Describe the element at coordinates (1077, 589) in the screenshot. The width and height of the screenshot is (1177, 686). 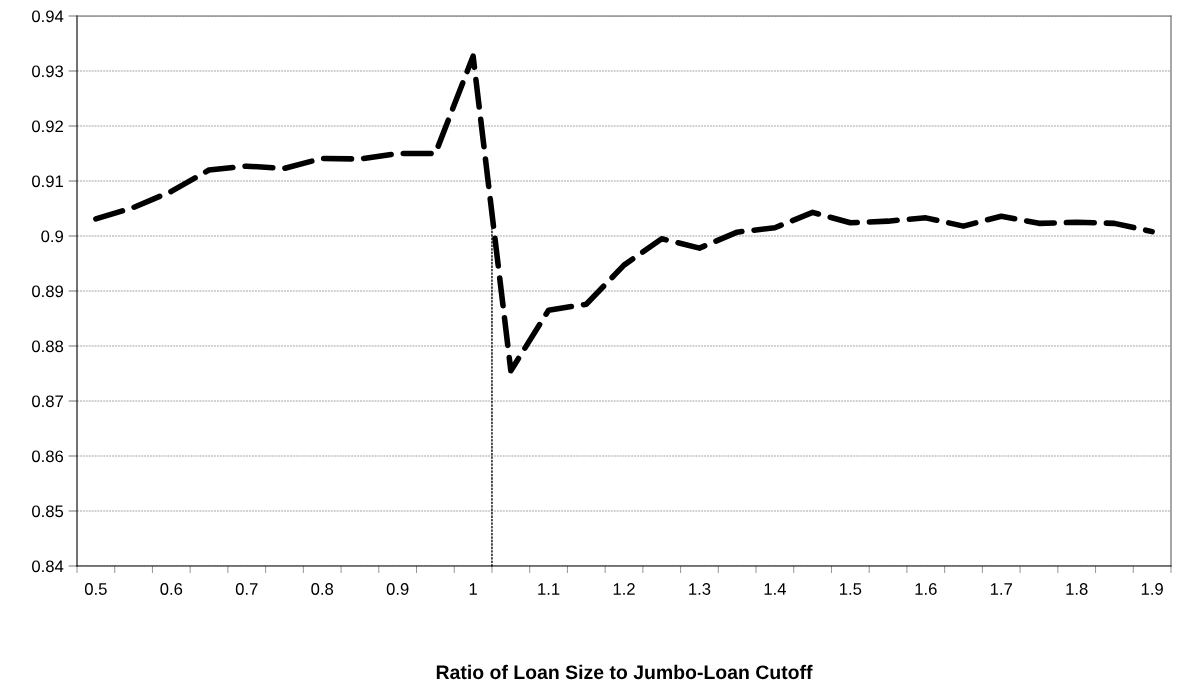
I see `x-tick-label: 1.8` at that location.